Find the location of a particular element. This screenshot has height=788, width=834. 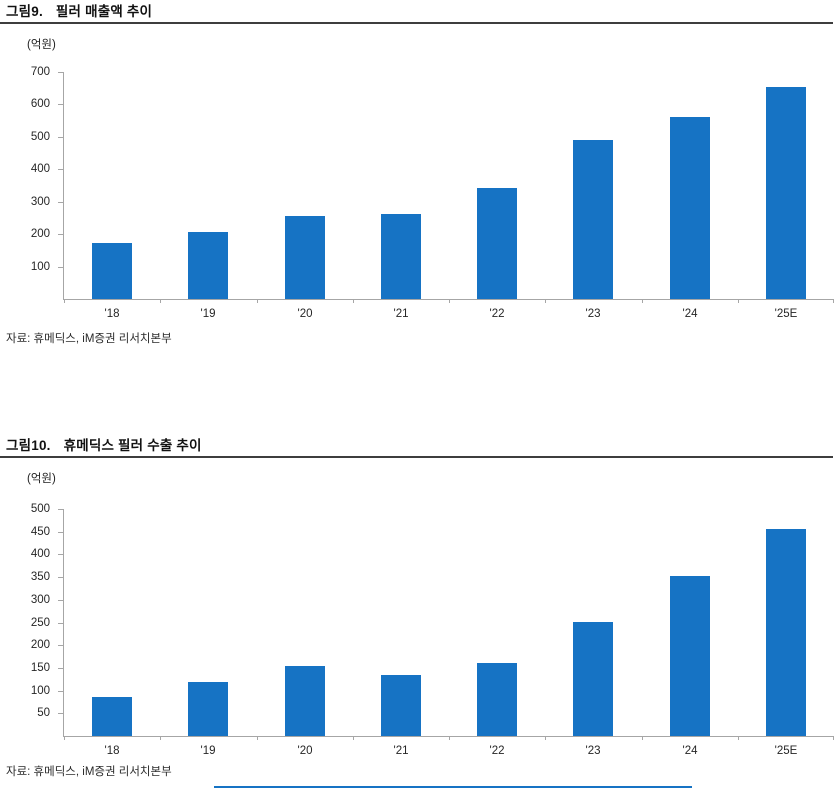

figure9-source-note: 자료: 휴메딕스, iM증권 리서치본부 is located at coordinates (89, 339).